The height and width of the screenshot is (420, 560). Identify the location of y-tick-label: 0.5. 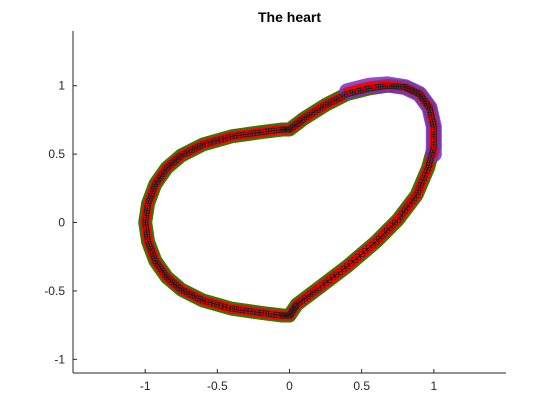
(56, 154).